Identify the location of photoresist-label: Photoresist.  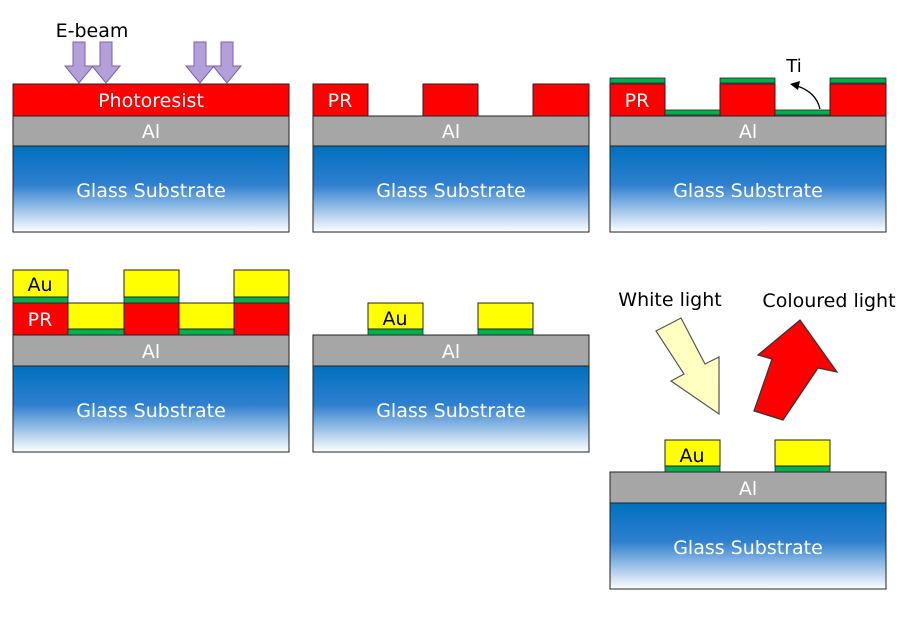
(151, 101).